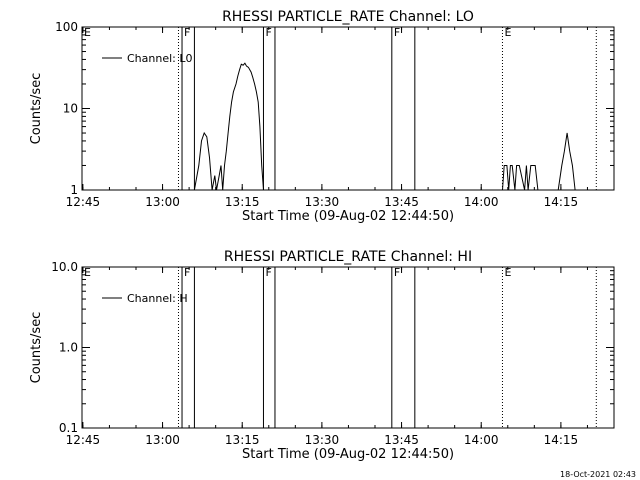  What do you see at coordinates (68, 348) in the screenshot?
I see `y-tick-label: 1.0` at bounding box center [68, 348].